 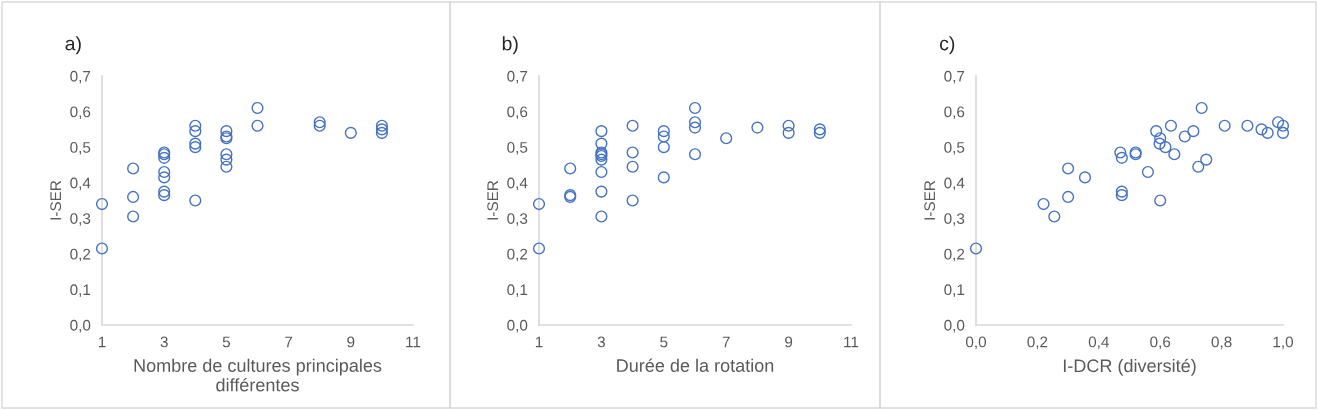 I want to click on x-tick-label: 1,0, so click(x=1283, y=343).